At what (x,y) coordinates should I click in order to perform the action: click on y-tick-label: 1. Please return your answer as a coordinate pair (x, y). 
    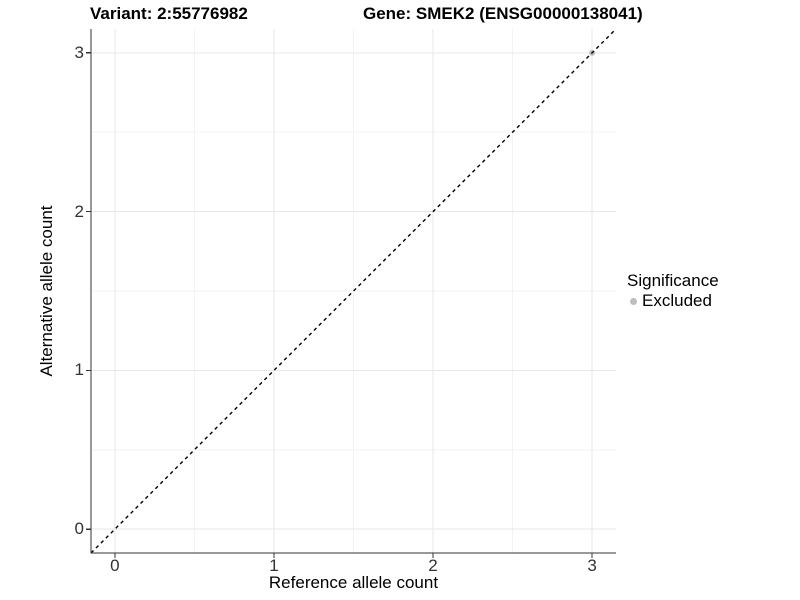
    Looking at the image, I should click on (79, 370).